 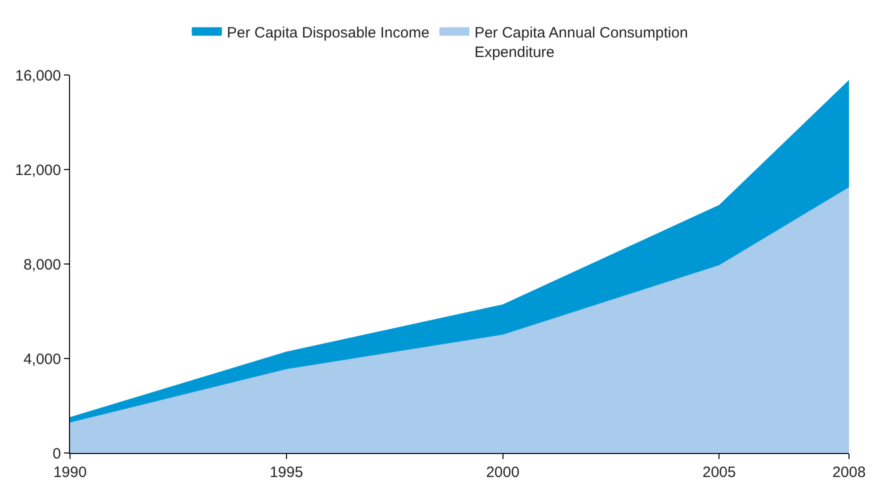 I want to click on legend-label: Per Capita Annual Consumption Expenditure, so click(x=581, y=43).